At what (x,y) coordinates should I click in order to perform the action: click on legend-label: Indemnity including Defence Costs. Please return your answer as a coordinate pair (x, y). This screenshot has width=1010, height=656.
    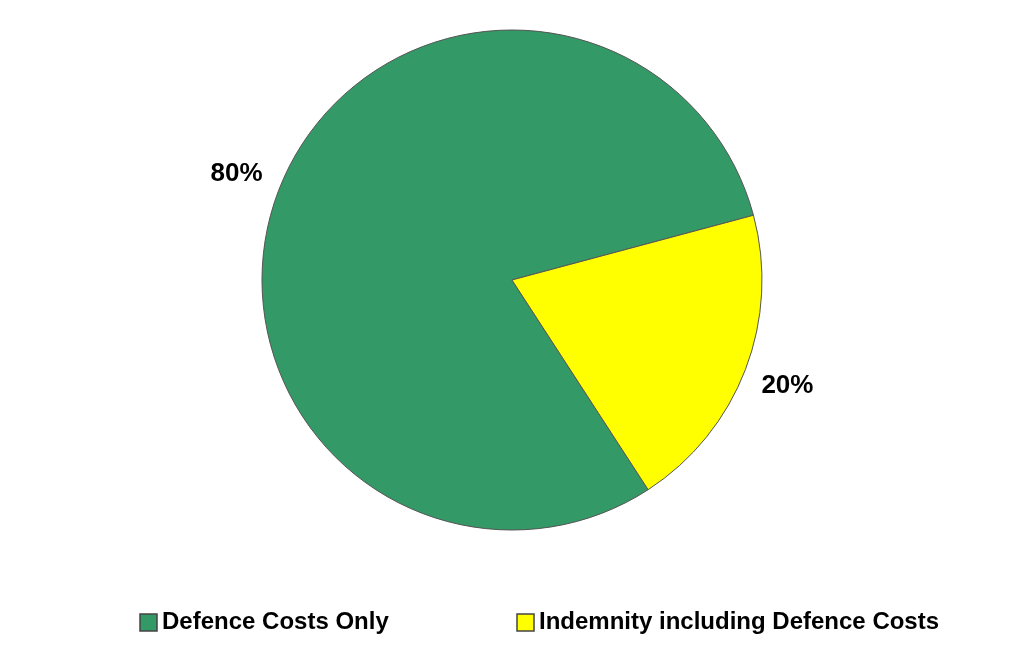
    Looking at the image, I should click on (739, 621).